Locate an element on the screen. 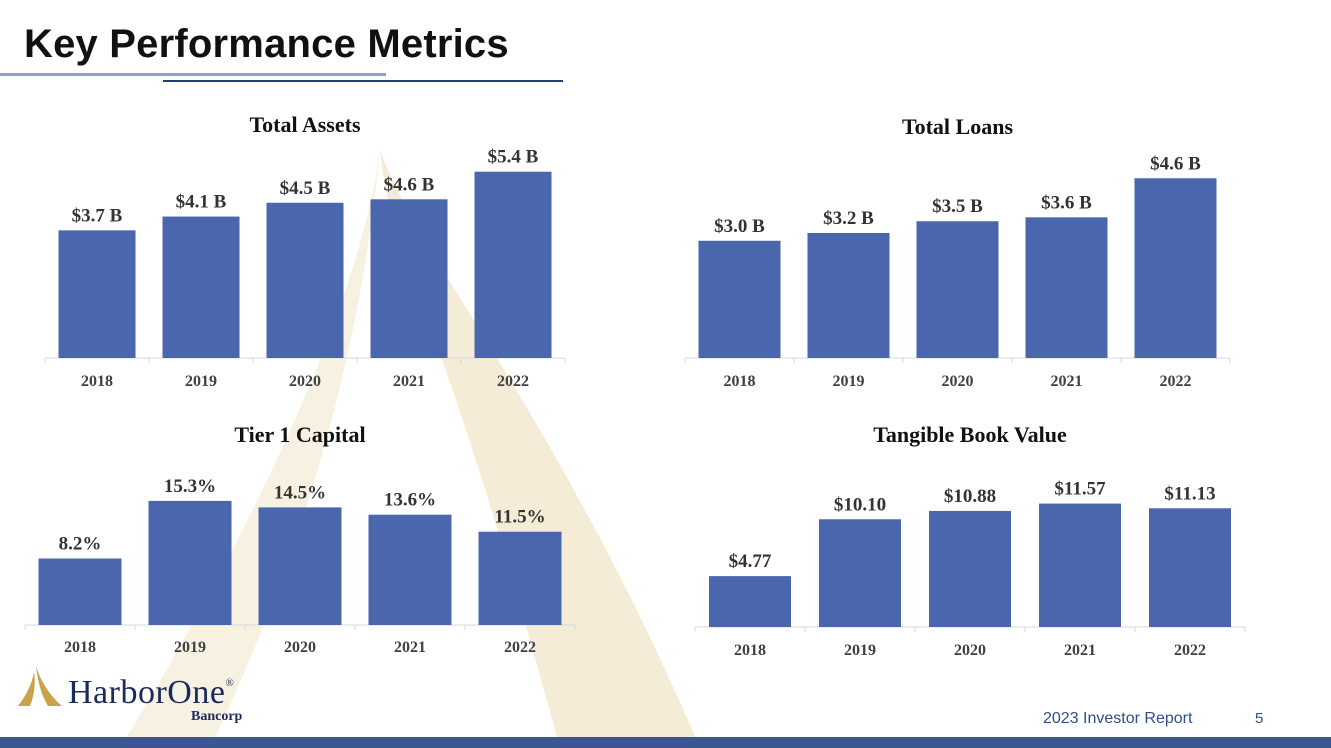  total-assets-bar-2021 is located at coordinates (409, 278).